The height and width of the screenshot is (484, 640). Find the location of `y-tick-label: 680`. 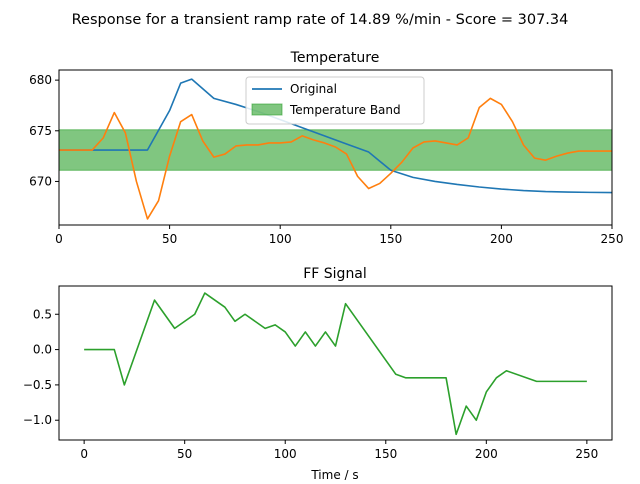

y-tick-label: 680 is located at coordinates (40, 80).